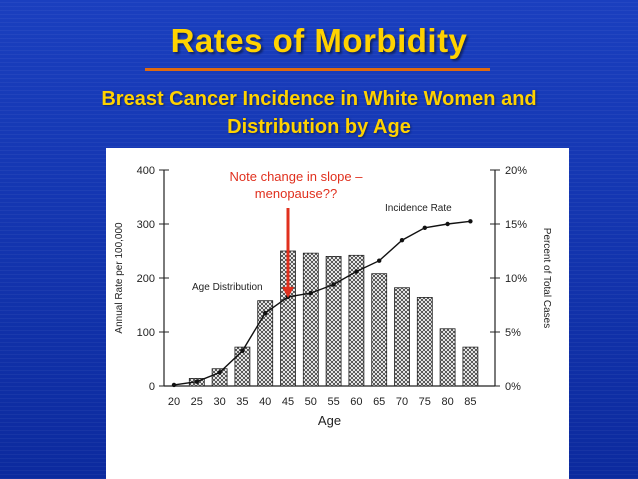 The height and width of the screenshot is (479, 638). What do you see at coordinates (152, 387) in the screenshot?
I see `y-tick-label-left: 0` at bounding box center [152, 387].